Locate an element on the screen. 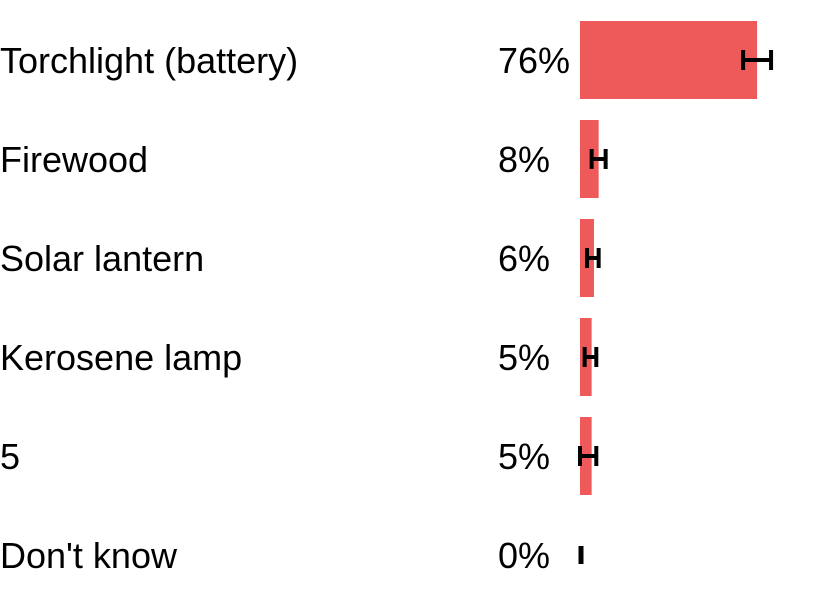 This screenshot has width=825, height=614. category-label: Don't know is located at coordinates (89, 555).